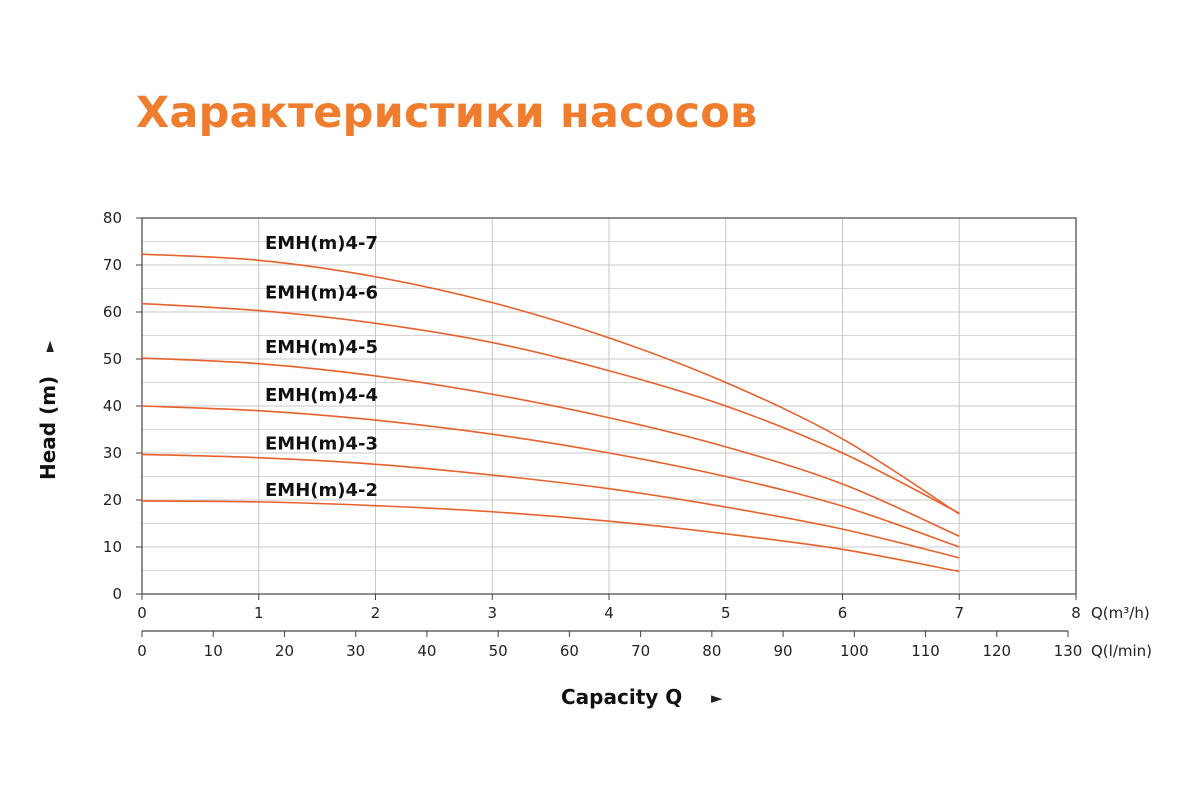 This screenshot has width=1200, height=800. What do you see at coordinates (48, 428) in the screenshot?
I see `y-axis-title: Head (m)` at bounding box center [48, 428].